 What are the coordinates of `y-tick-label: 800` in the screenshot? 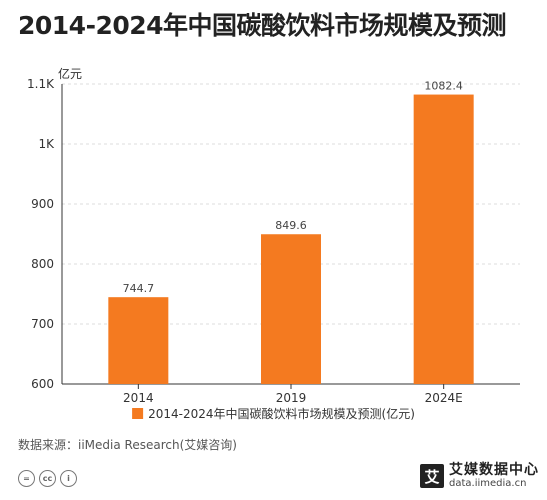 It's located at (42, 264).